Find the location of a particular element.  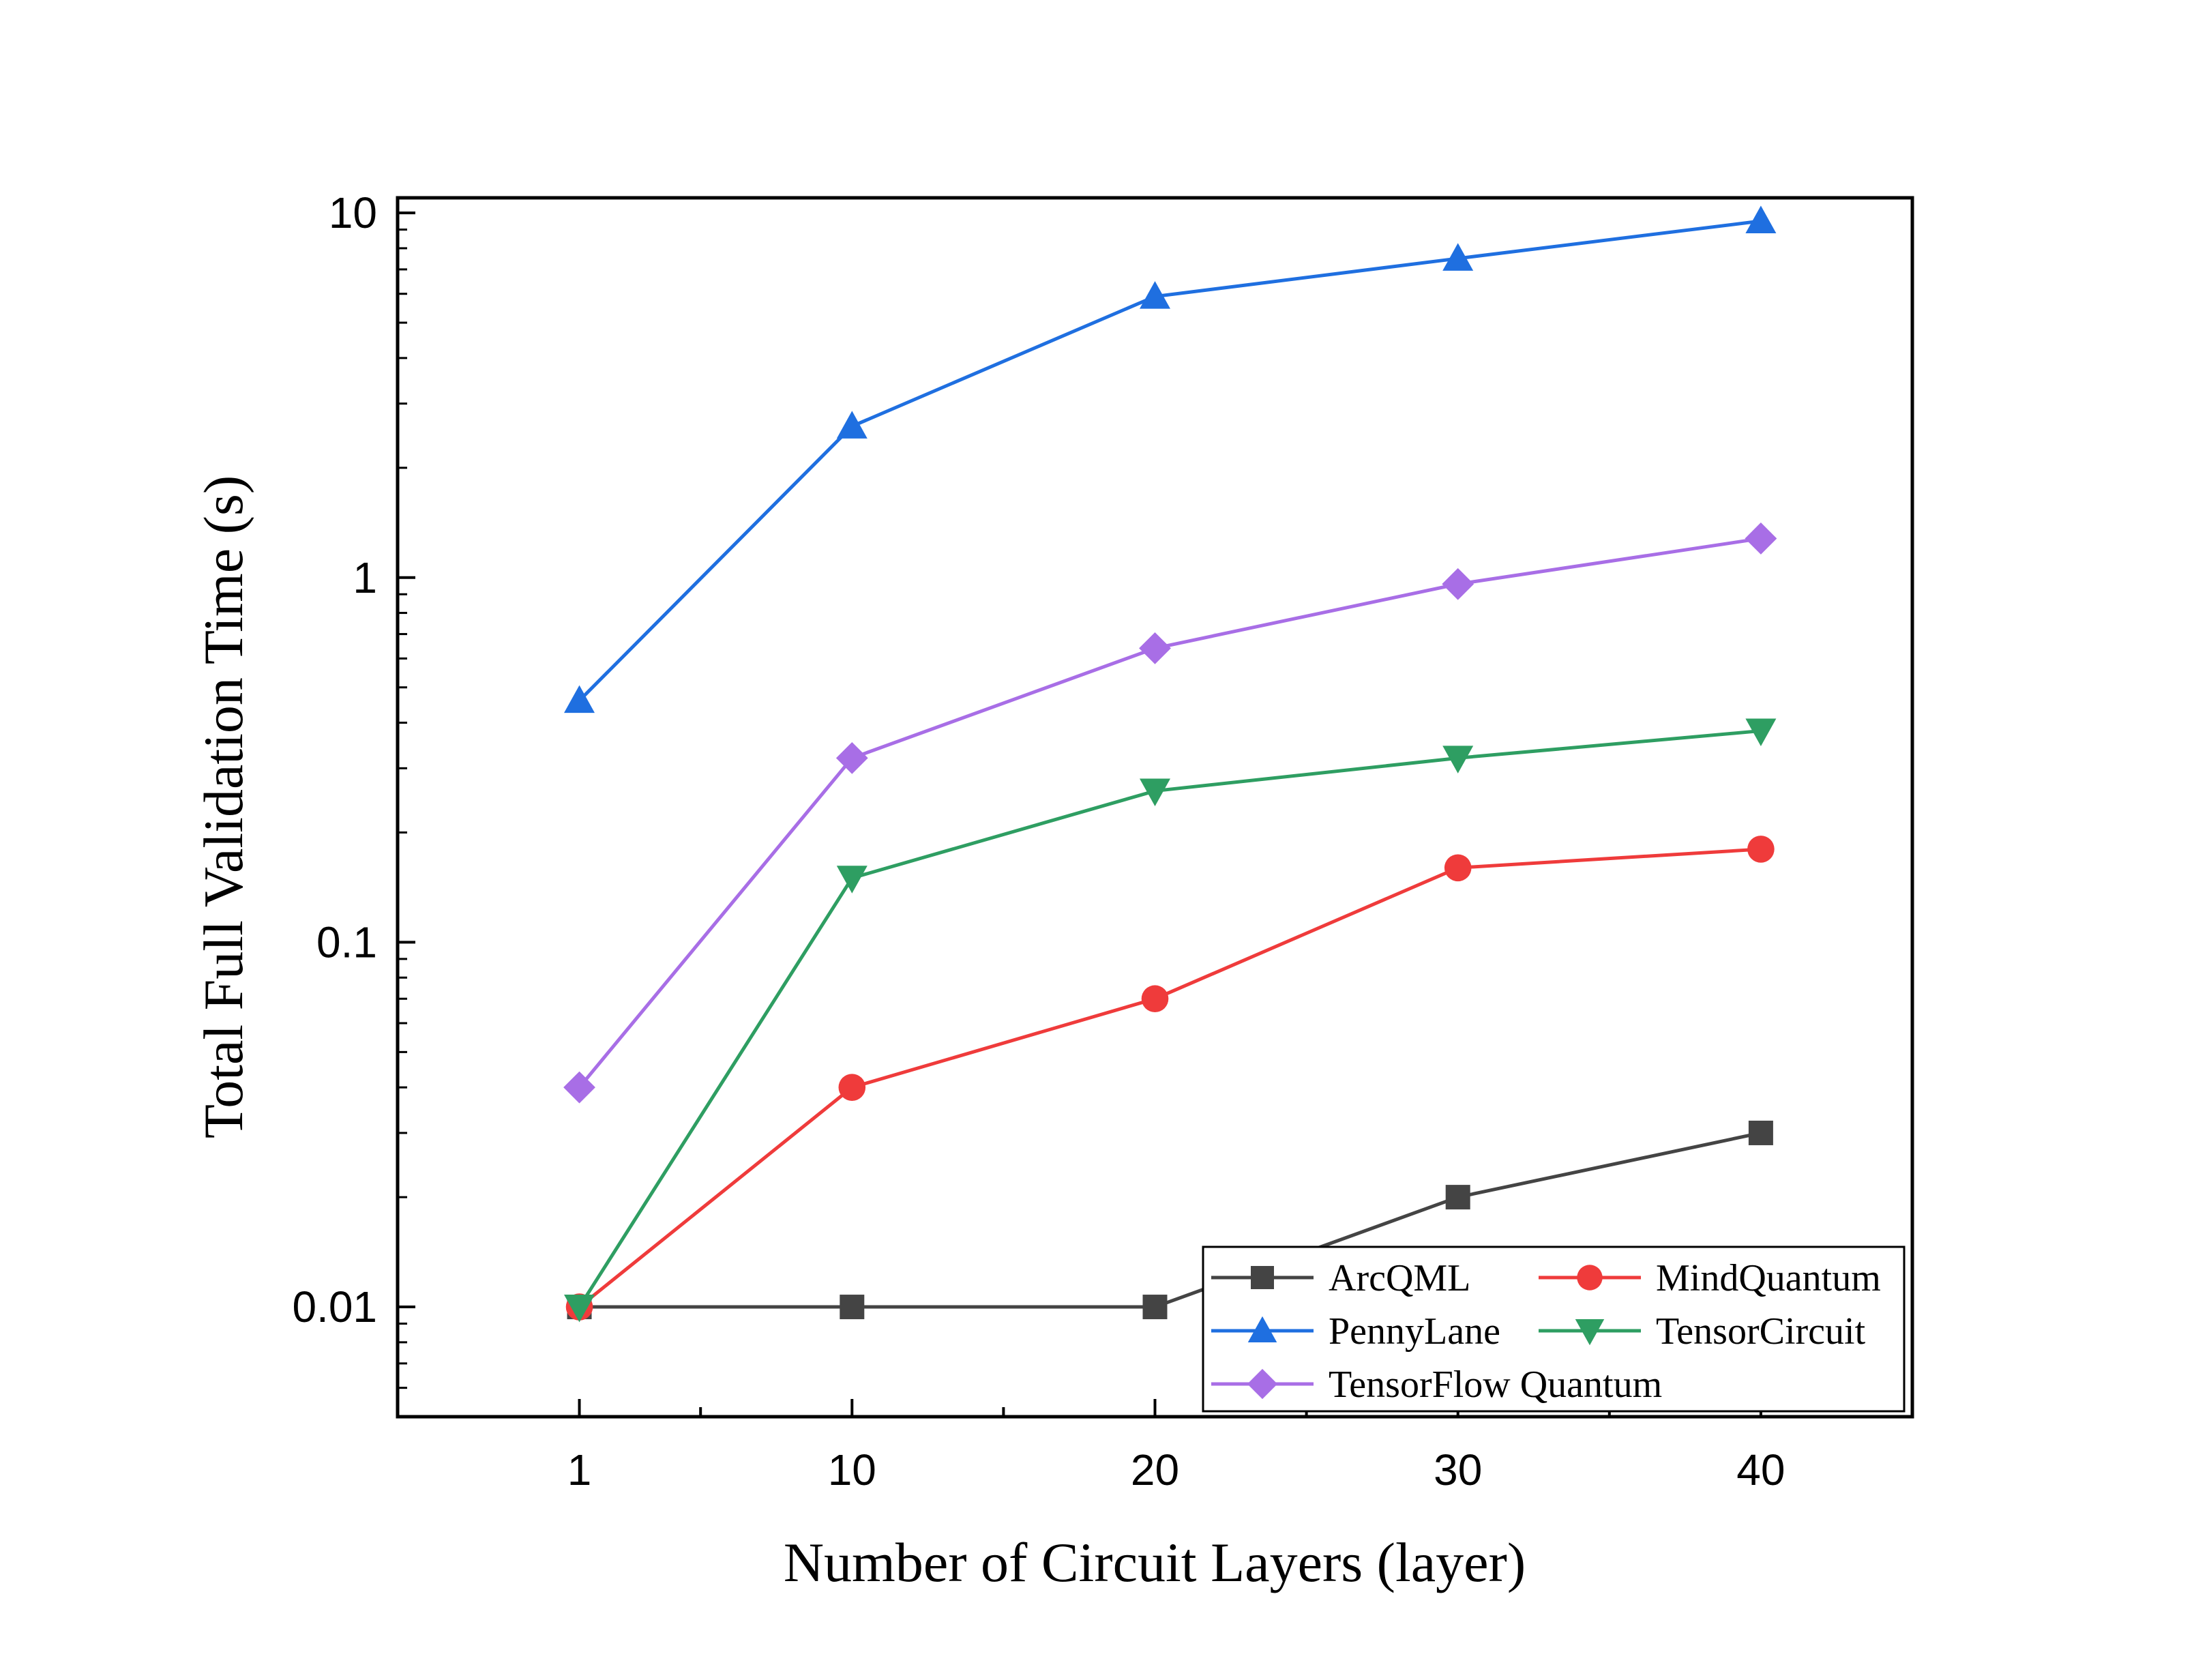

x-tick-label: 10 is located at coordinates (852, 1469).